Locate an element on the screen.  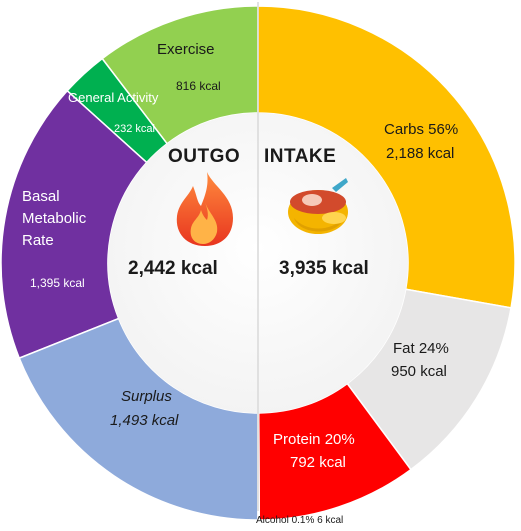
bmr-label-line-1: Basal is located at coordinates (41, 196).